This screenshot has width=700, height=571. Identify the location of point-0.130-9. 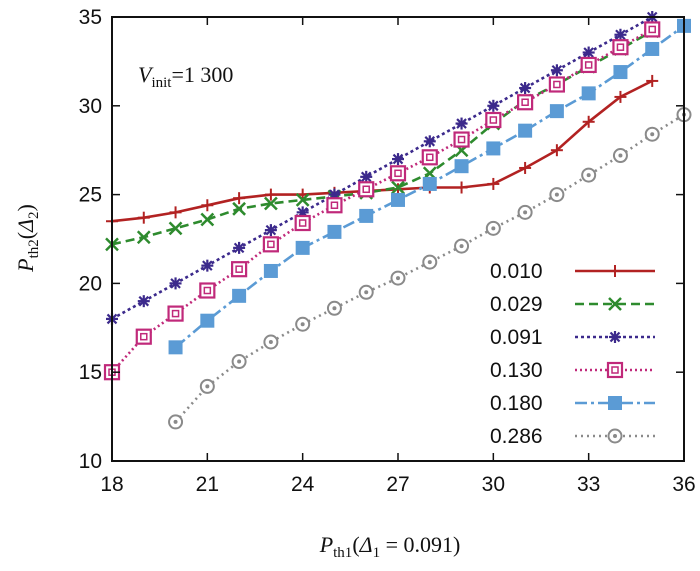
(398, 173).